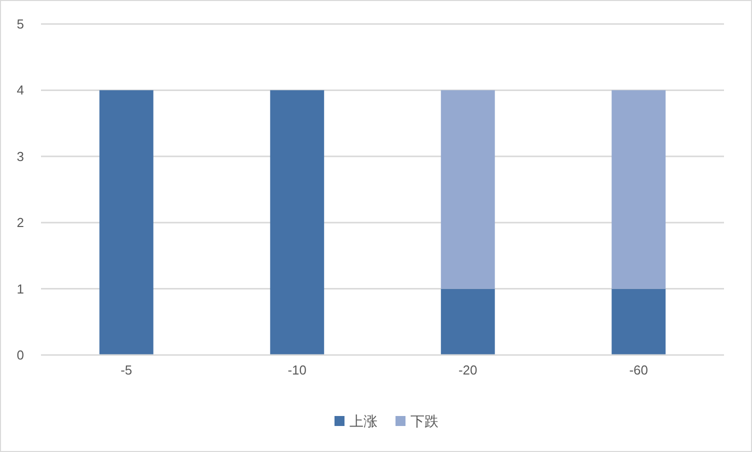  I want to click on x-tick-label: -10, so click(297, 370).